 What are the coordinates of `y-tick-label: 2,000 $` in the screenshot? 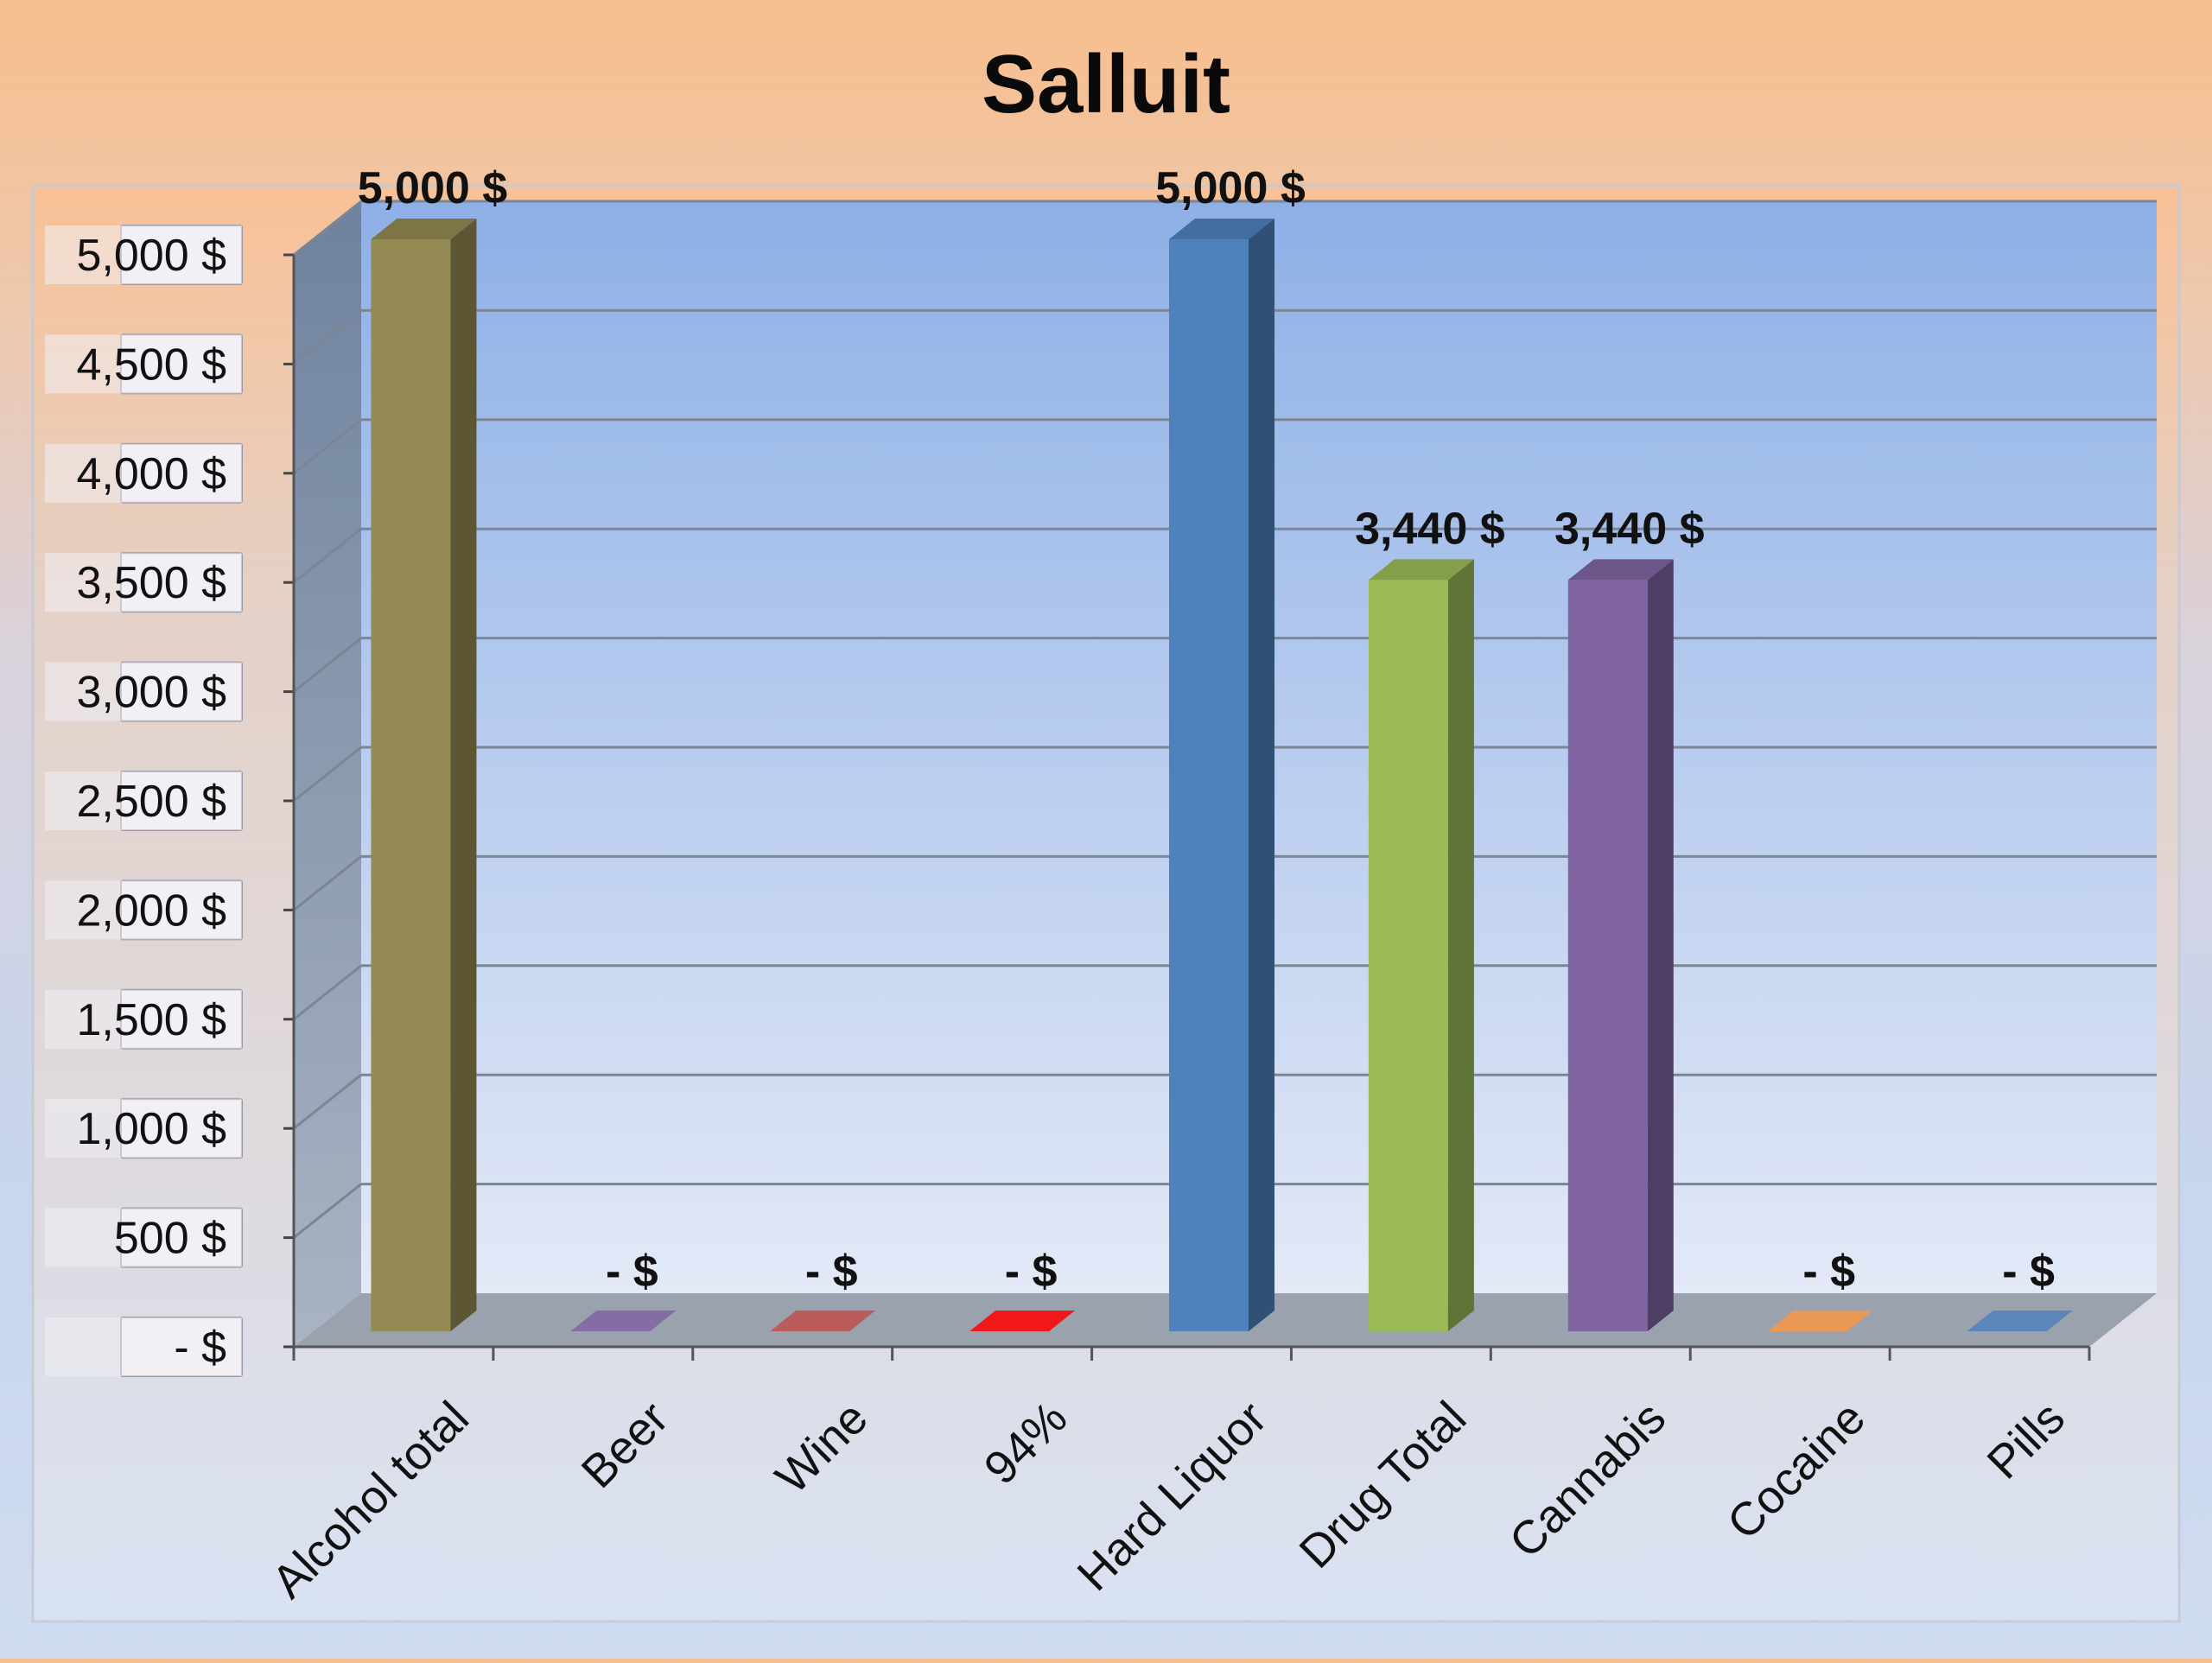 It's located at (152, 910).